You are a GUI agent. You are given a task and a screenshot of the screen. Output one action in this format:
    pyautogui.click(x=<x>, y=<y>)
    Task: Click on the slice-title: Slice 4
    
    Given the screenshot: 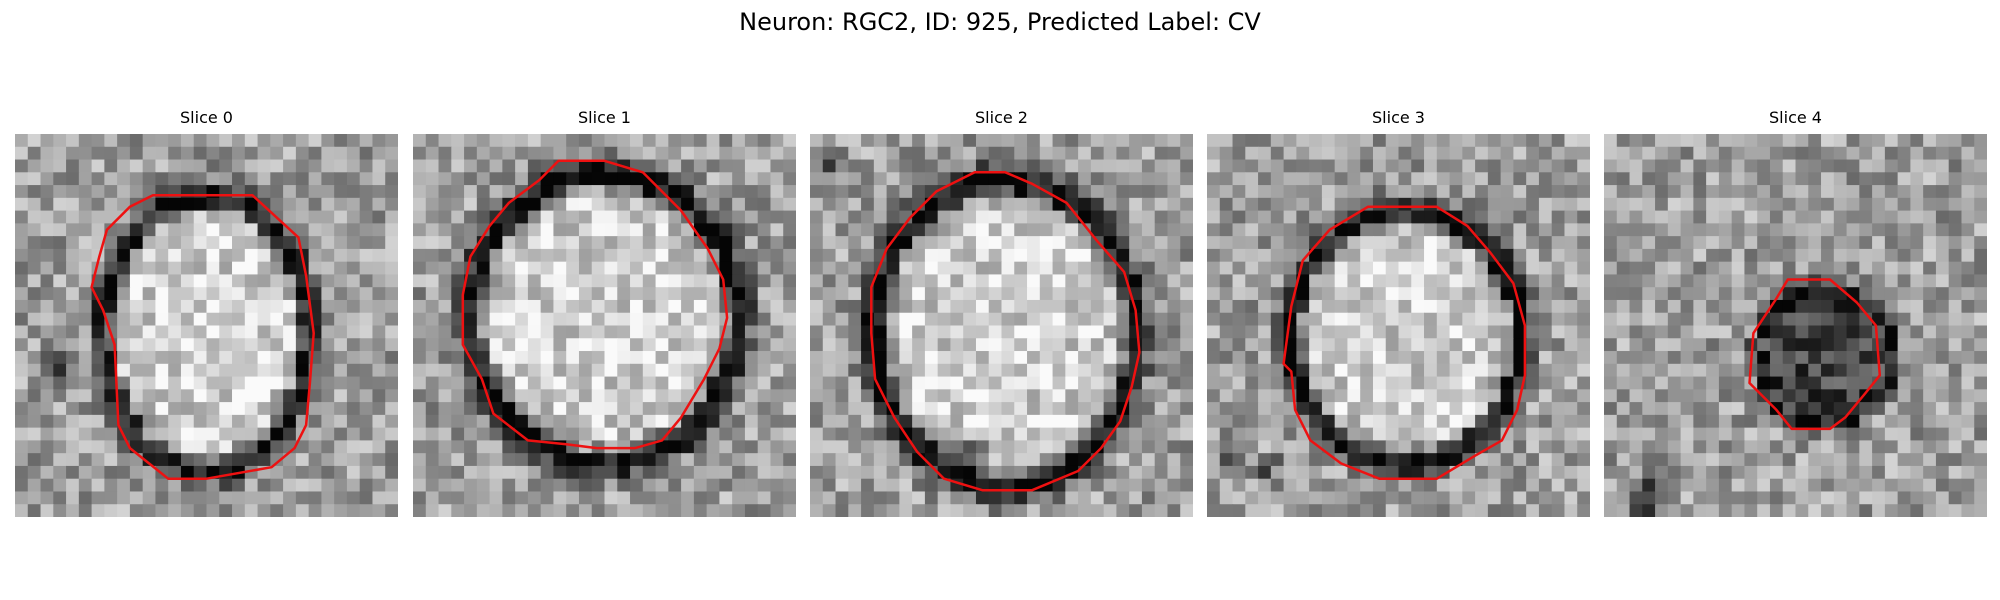 What is the action you would take?
    pyautogui.click(x=1795, y=117)
    